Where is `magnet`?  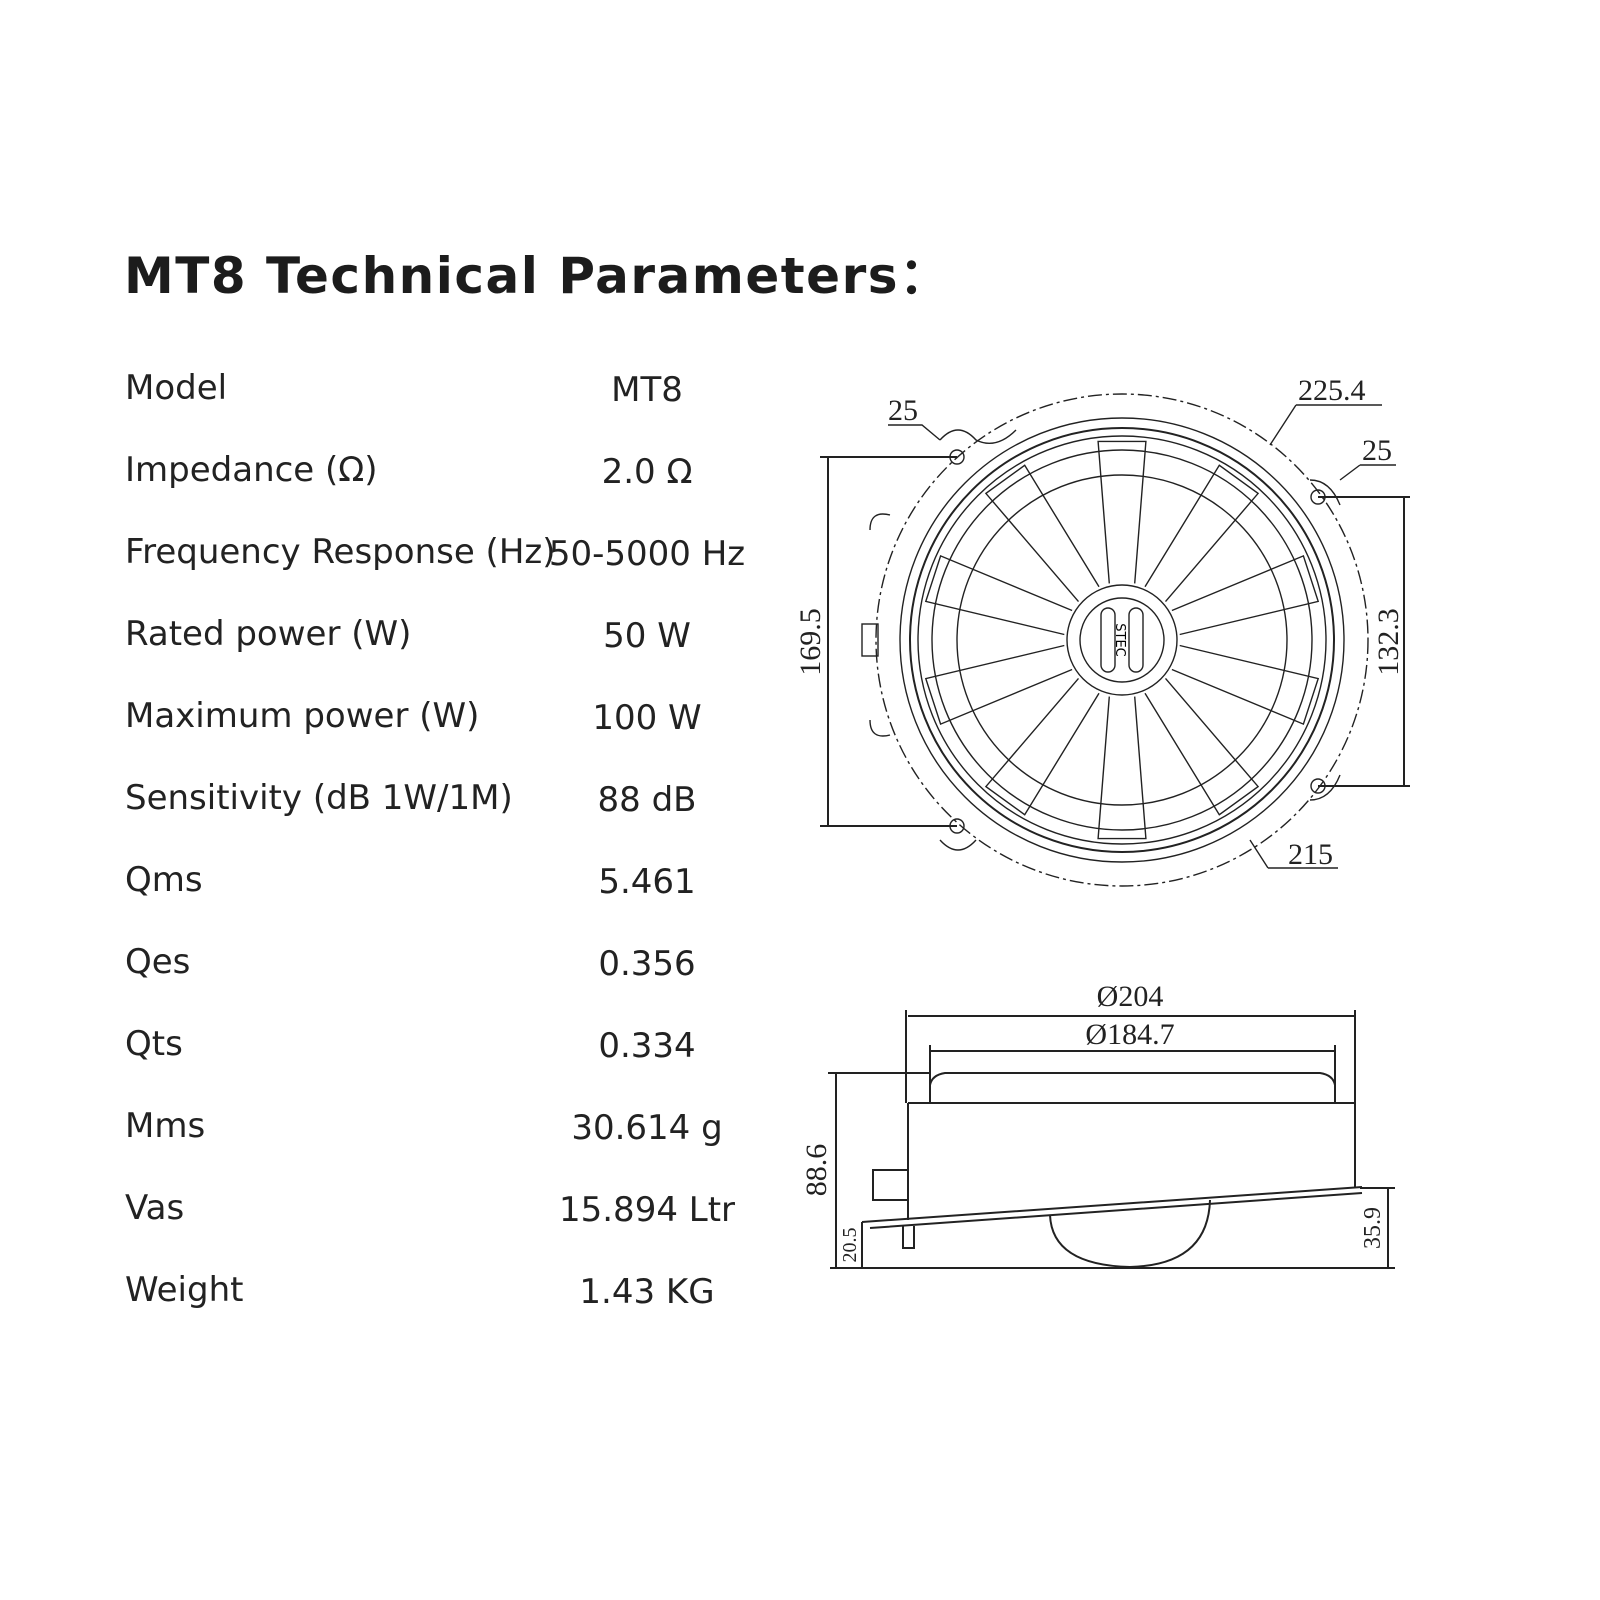 magnet is located at coordinates (1130, 1234).